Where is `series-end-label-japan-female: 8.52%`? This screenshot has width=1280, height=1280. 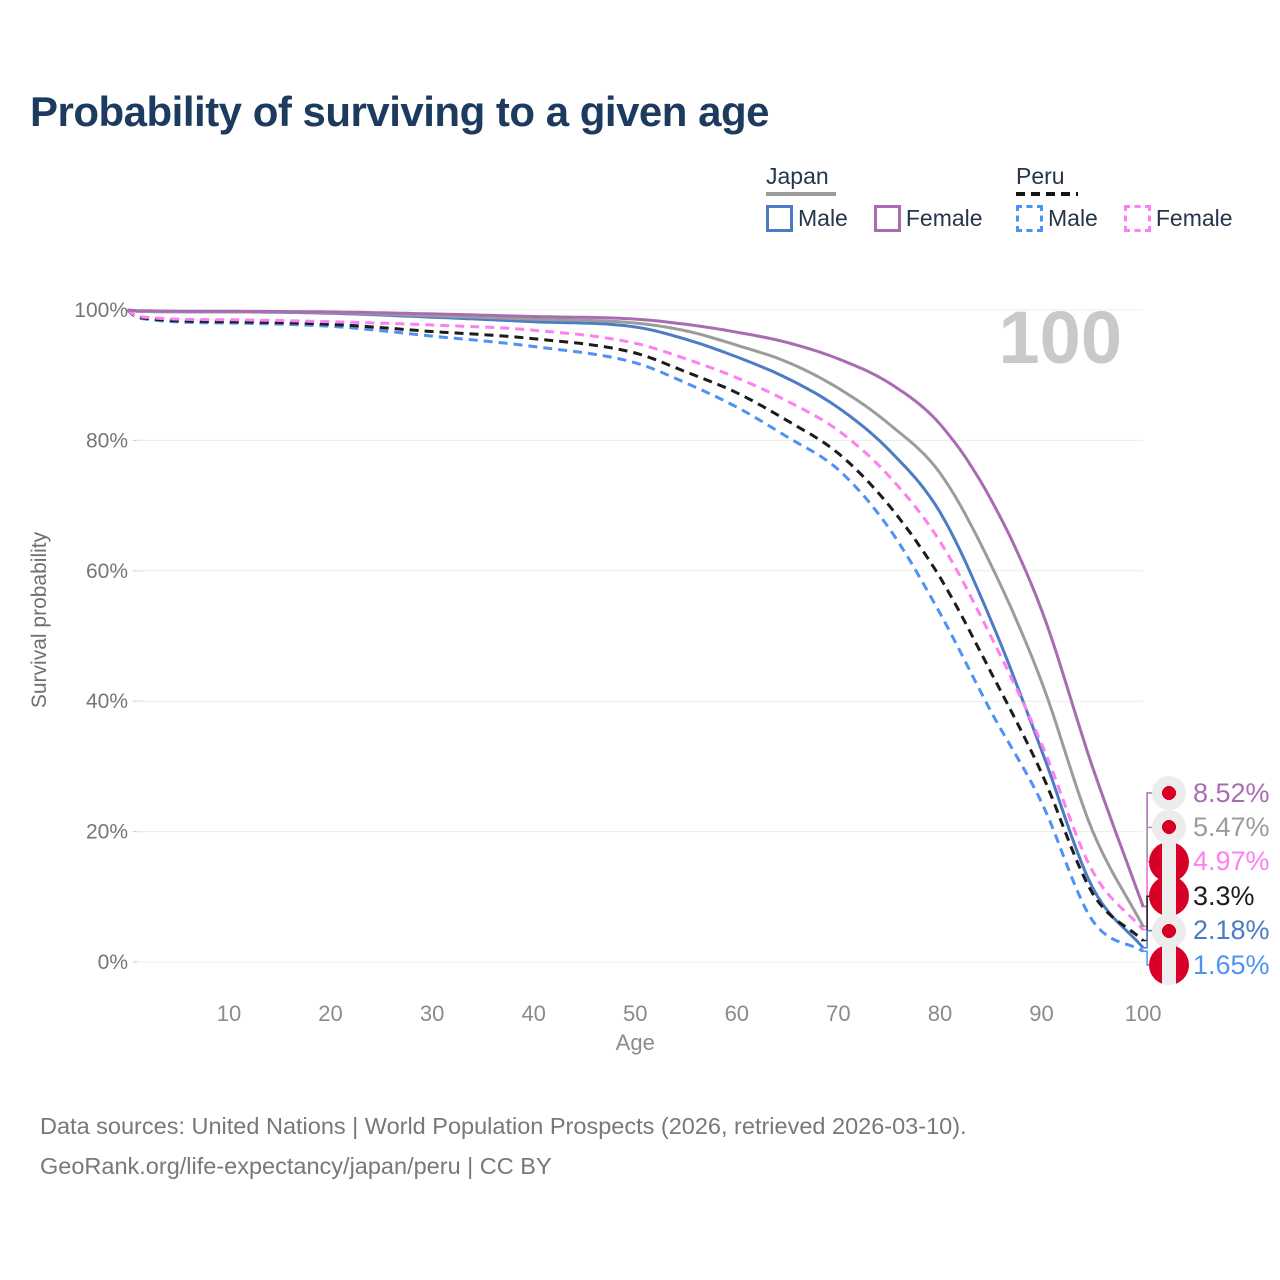
series-end-label-japan-female: 8.52% is located at coordinates (1209, 793).